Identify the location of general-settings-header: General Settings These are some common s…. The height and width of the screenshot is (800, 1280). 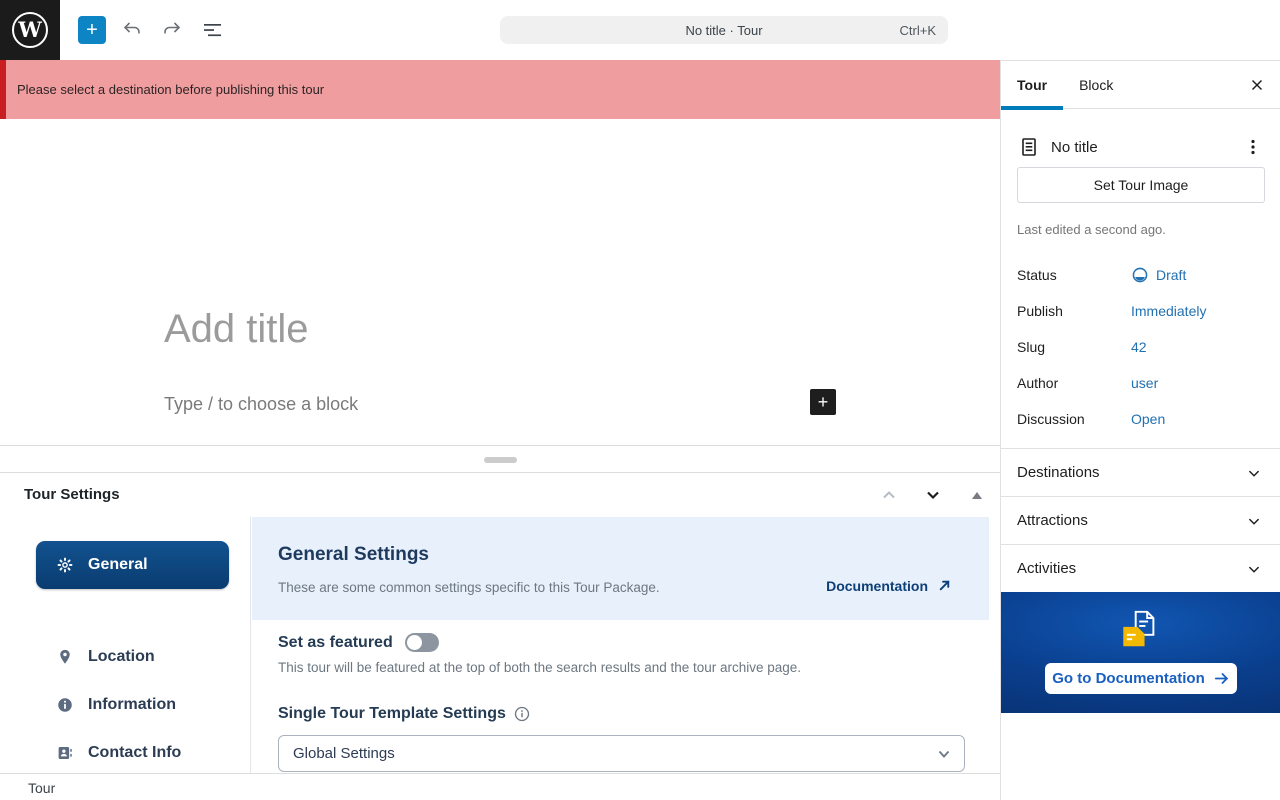
(620, 568).